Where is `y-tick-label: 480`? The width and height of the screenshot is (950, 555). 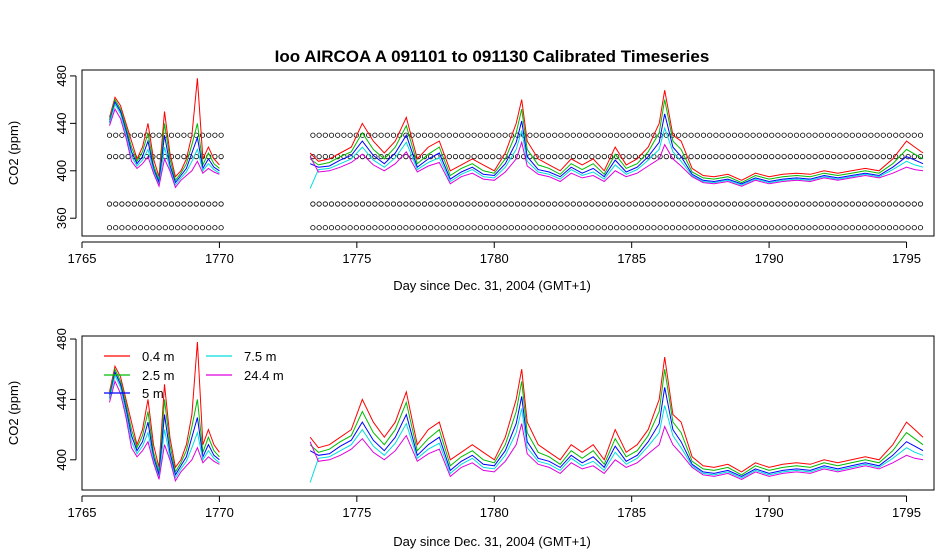
y-tick-label: 480 is located at coordinates (61, 76).